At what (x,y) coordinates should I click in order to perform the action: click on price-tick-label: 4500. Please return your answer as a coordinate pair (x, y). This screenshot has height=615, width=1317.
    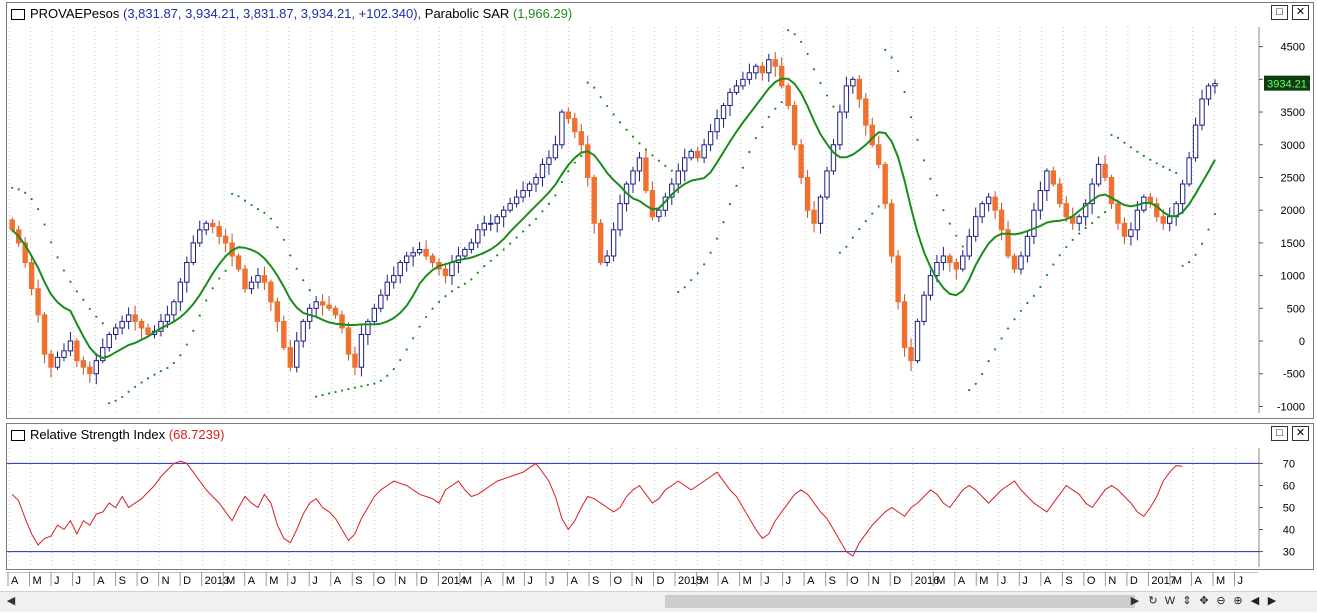
    Looking at the image, I should click on (1293, 48).